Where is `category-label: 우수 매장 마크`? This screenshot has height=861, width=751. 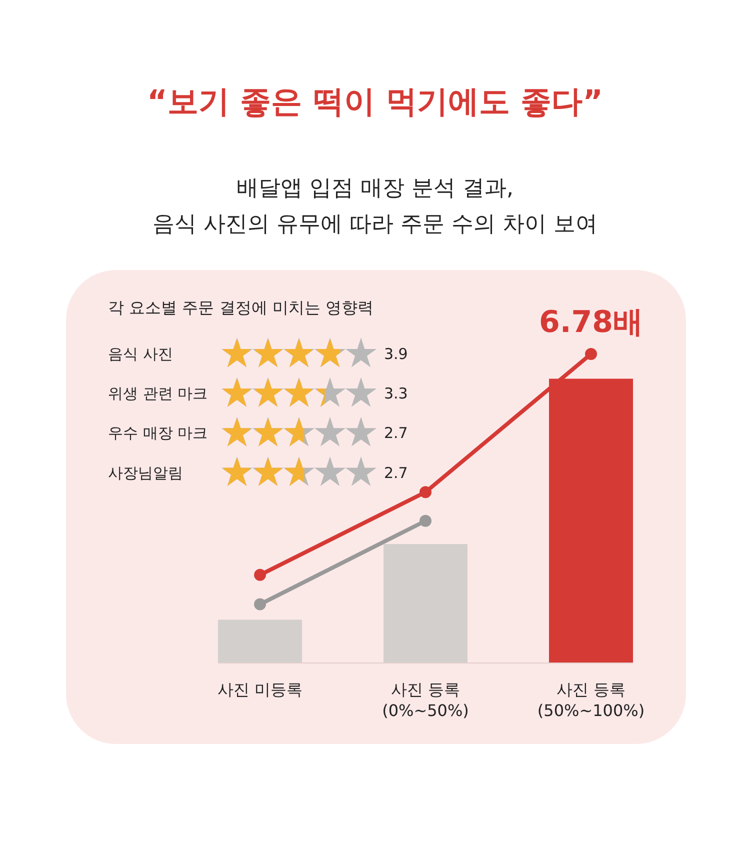 category-label: 우수 매장 마크 is located at coordinates (158, 433).